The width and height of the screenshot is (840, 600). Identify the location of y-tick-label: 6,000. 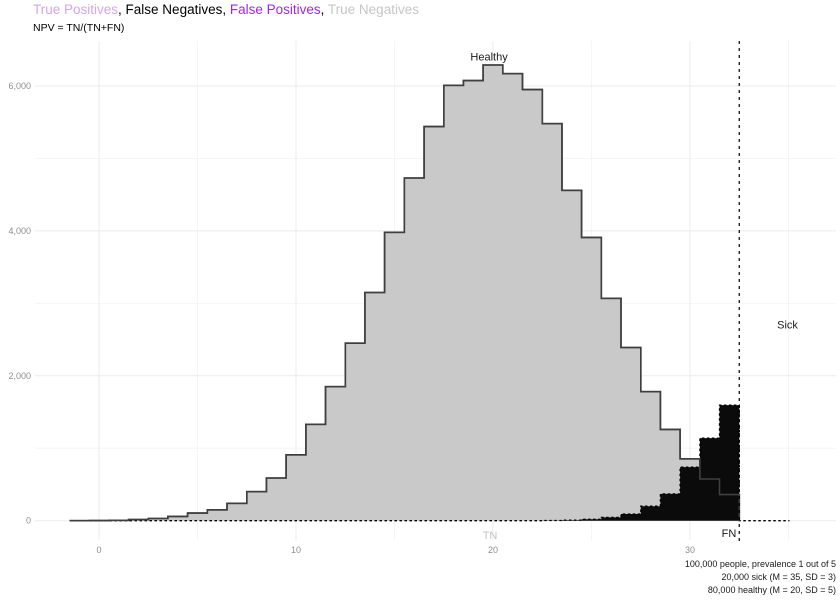
(19, 86).